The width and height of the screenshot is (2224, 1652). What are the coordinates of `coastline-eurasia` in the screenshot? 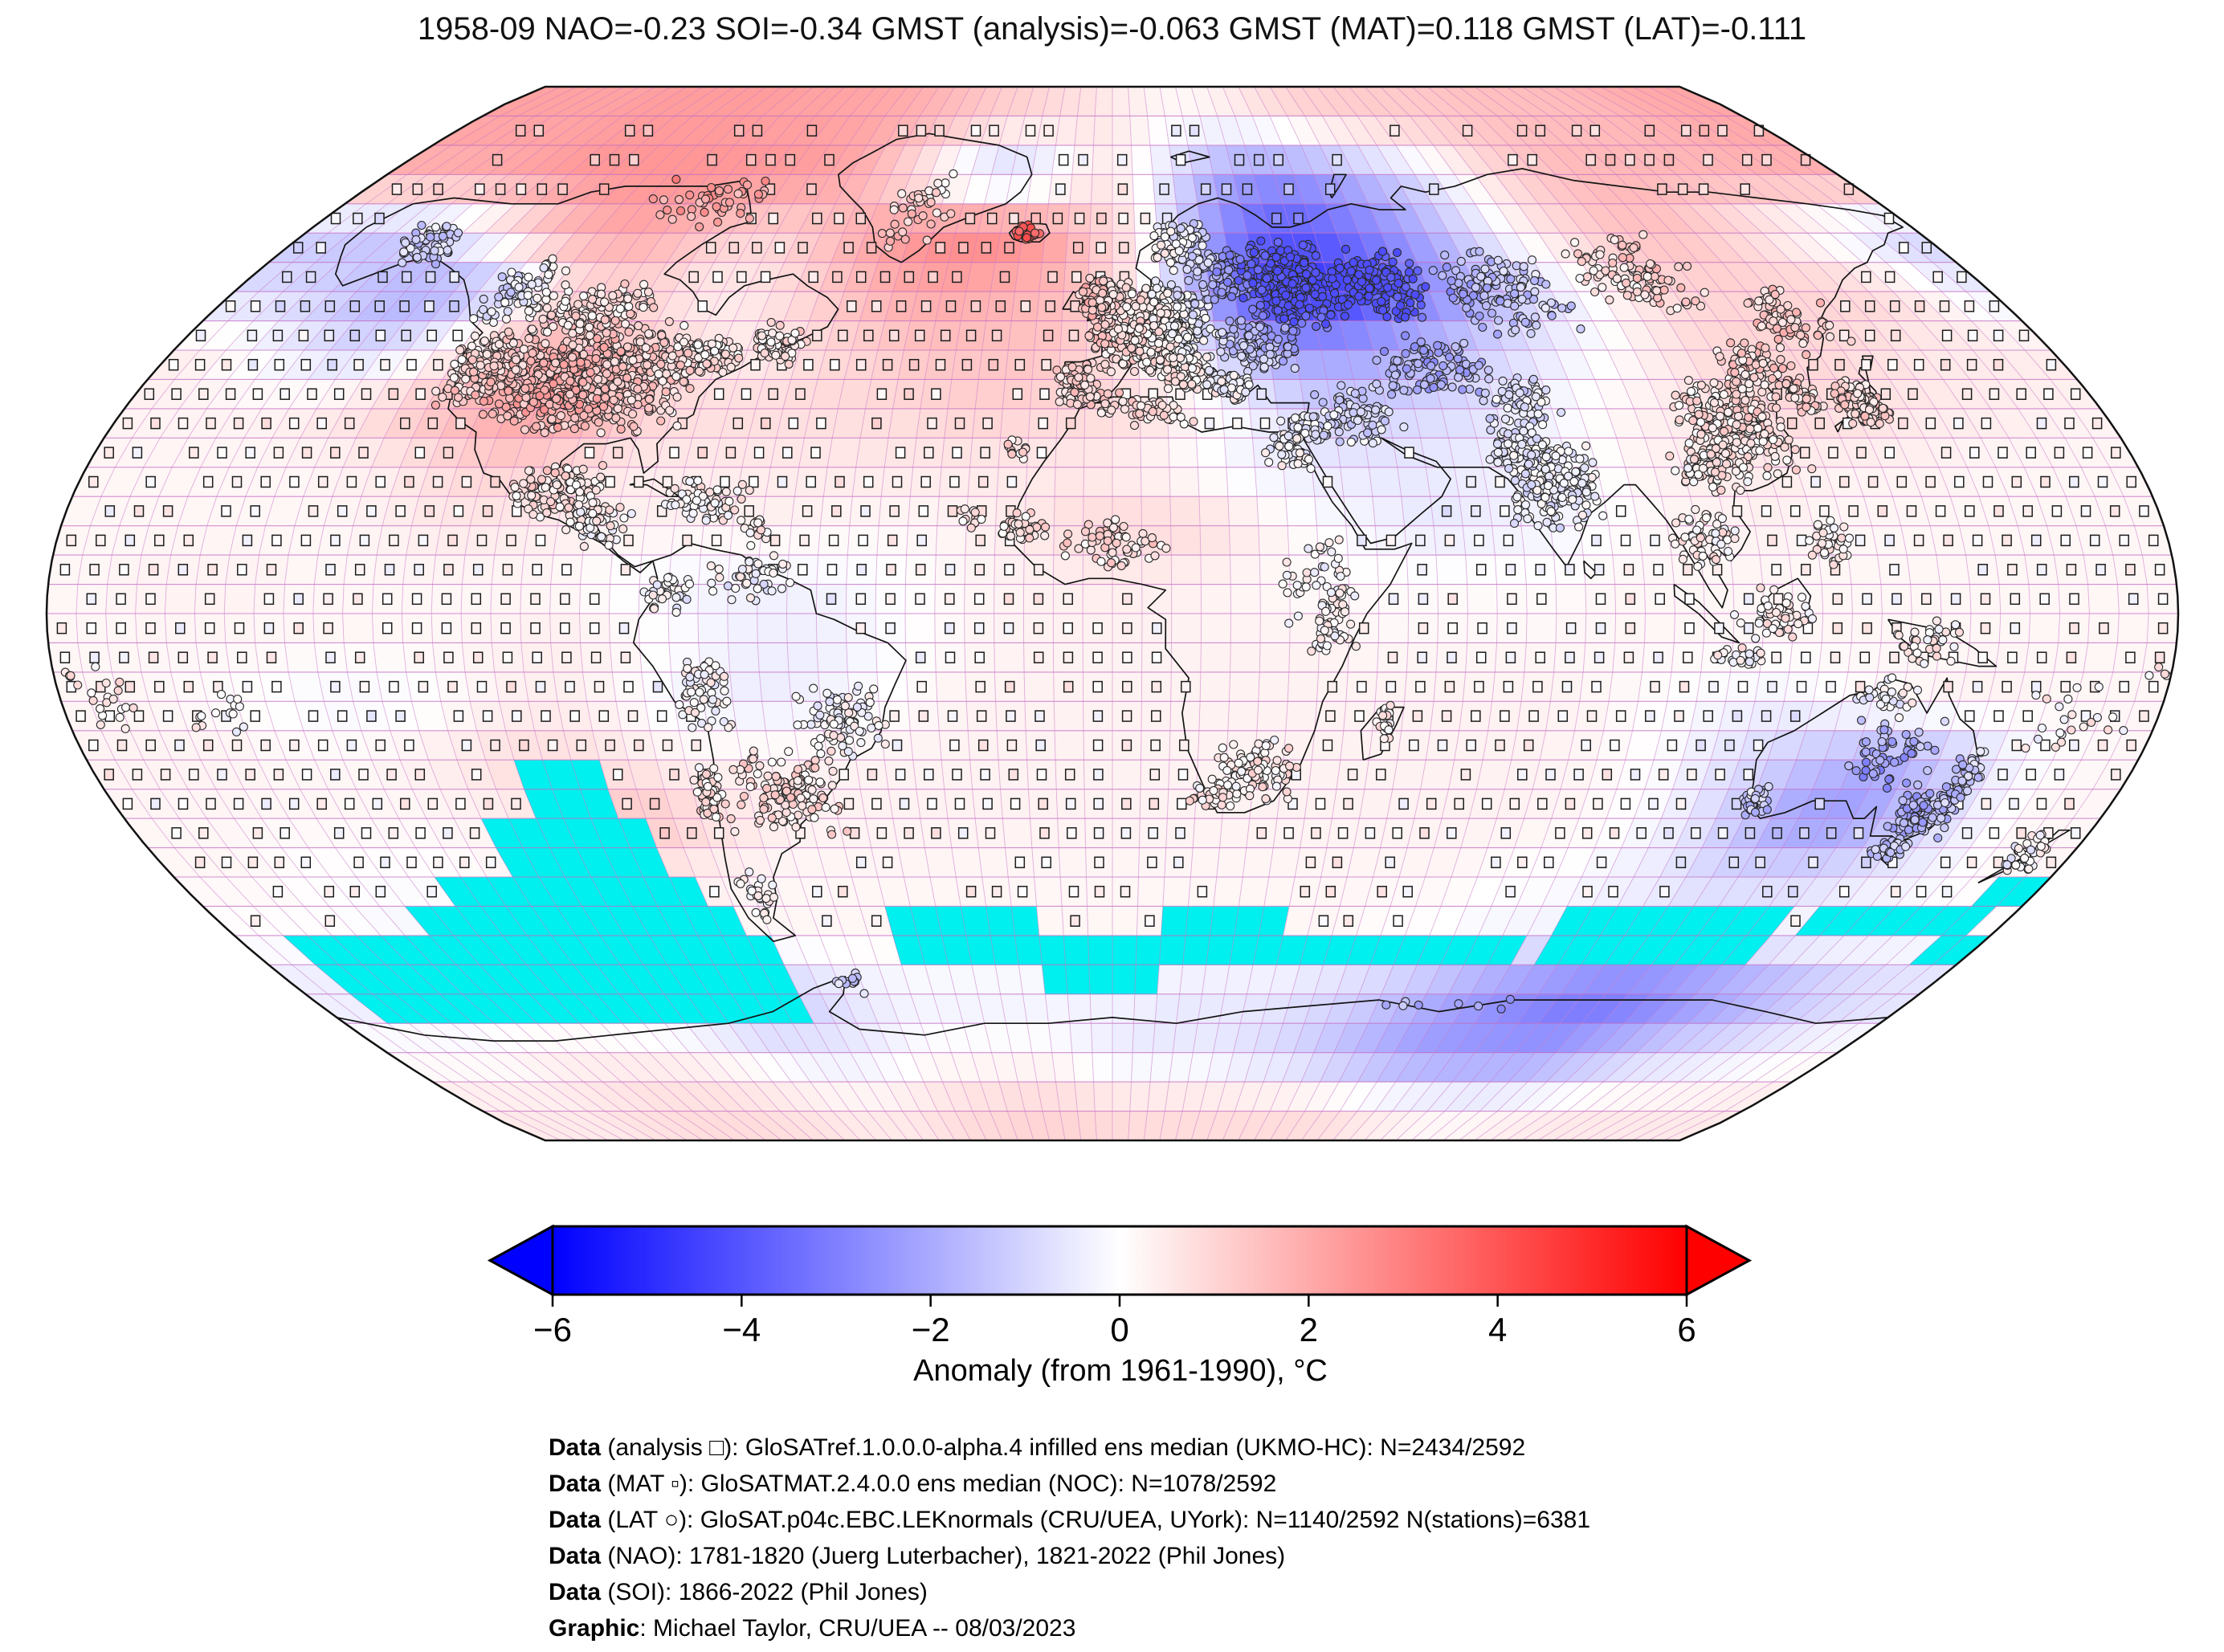 It's located at (1483, 388).